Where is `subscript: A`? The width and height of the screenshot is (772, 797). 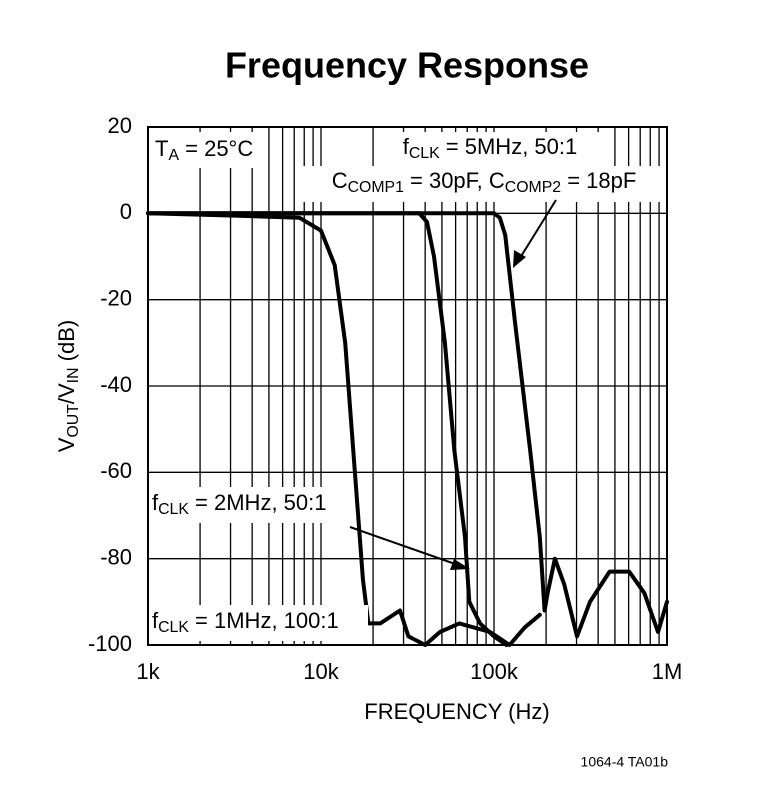
subscript: A is located at coordinates (173, 155).